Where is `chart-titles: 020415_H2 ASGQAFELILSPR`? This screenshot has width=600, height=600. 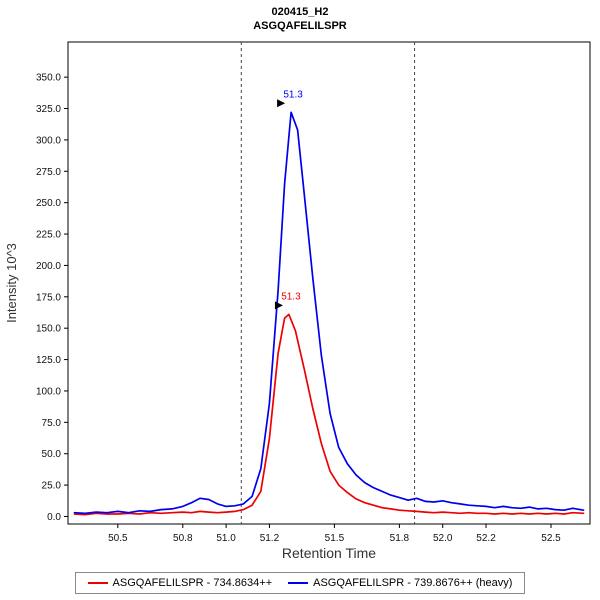
chart-titles: 020415_H2 ASGQAFELILSPR is located at coordinates (300, 17).